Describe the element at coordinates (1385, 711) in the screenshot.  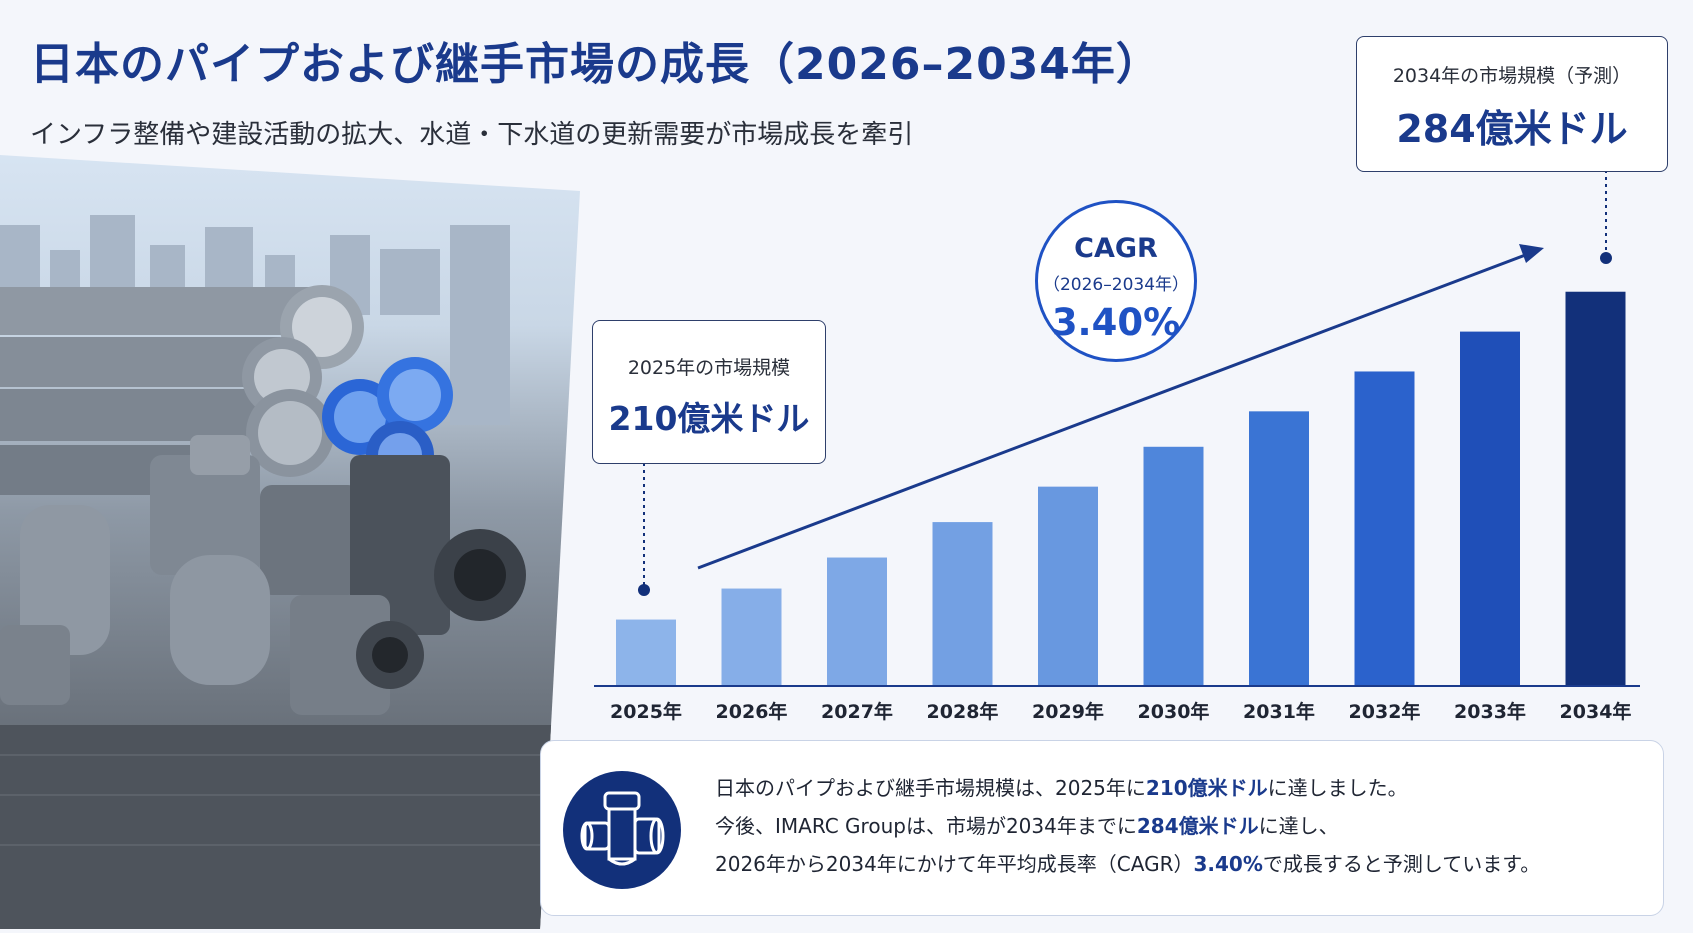
I see `x-tick-label: 2032年` at that location.